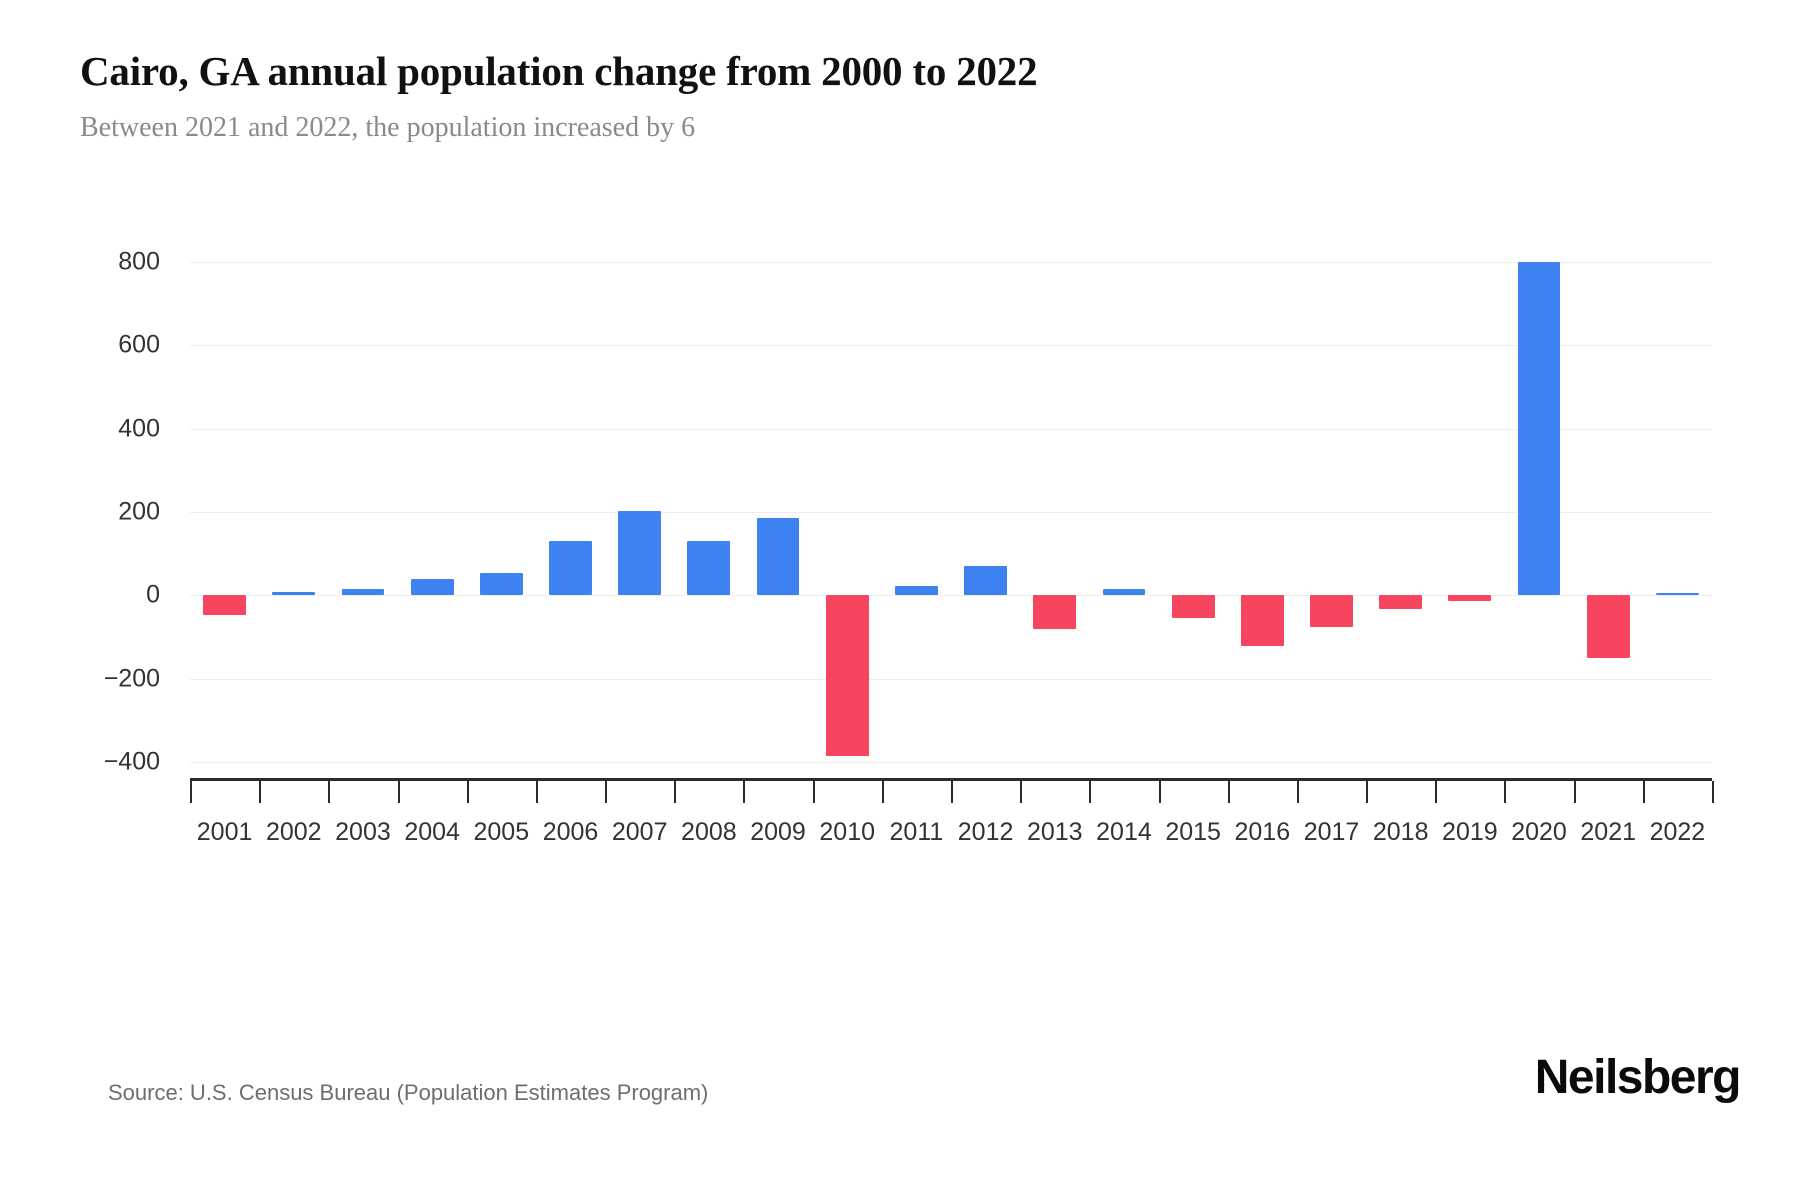 This screenshot has height=1200, width=1800. Describe the element at coordinates (951, 679) in the screenshot. I see `gridline--200` at that location.